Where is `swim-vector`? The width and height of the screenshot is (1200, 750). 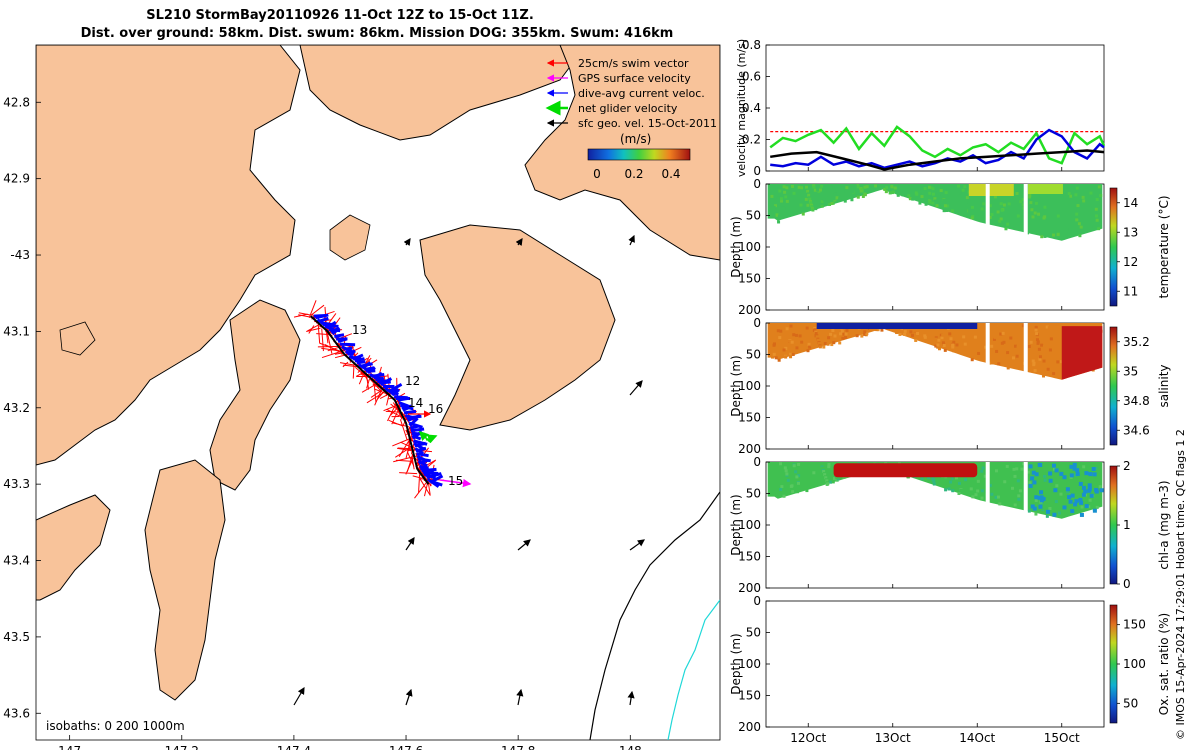 swim-vector is located at coordinates (319, 332).